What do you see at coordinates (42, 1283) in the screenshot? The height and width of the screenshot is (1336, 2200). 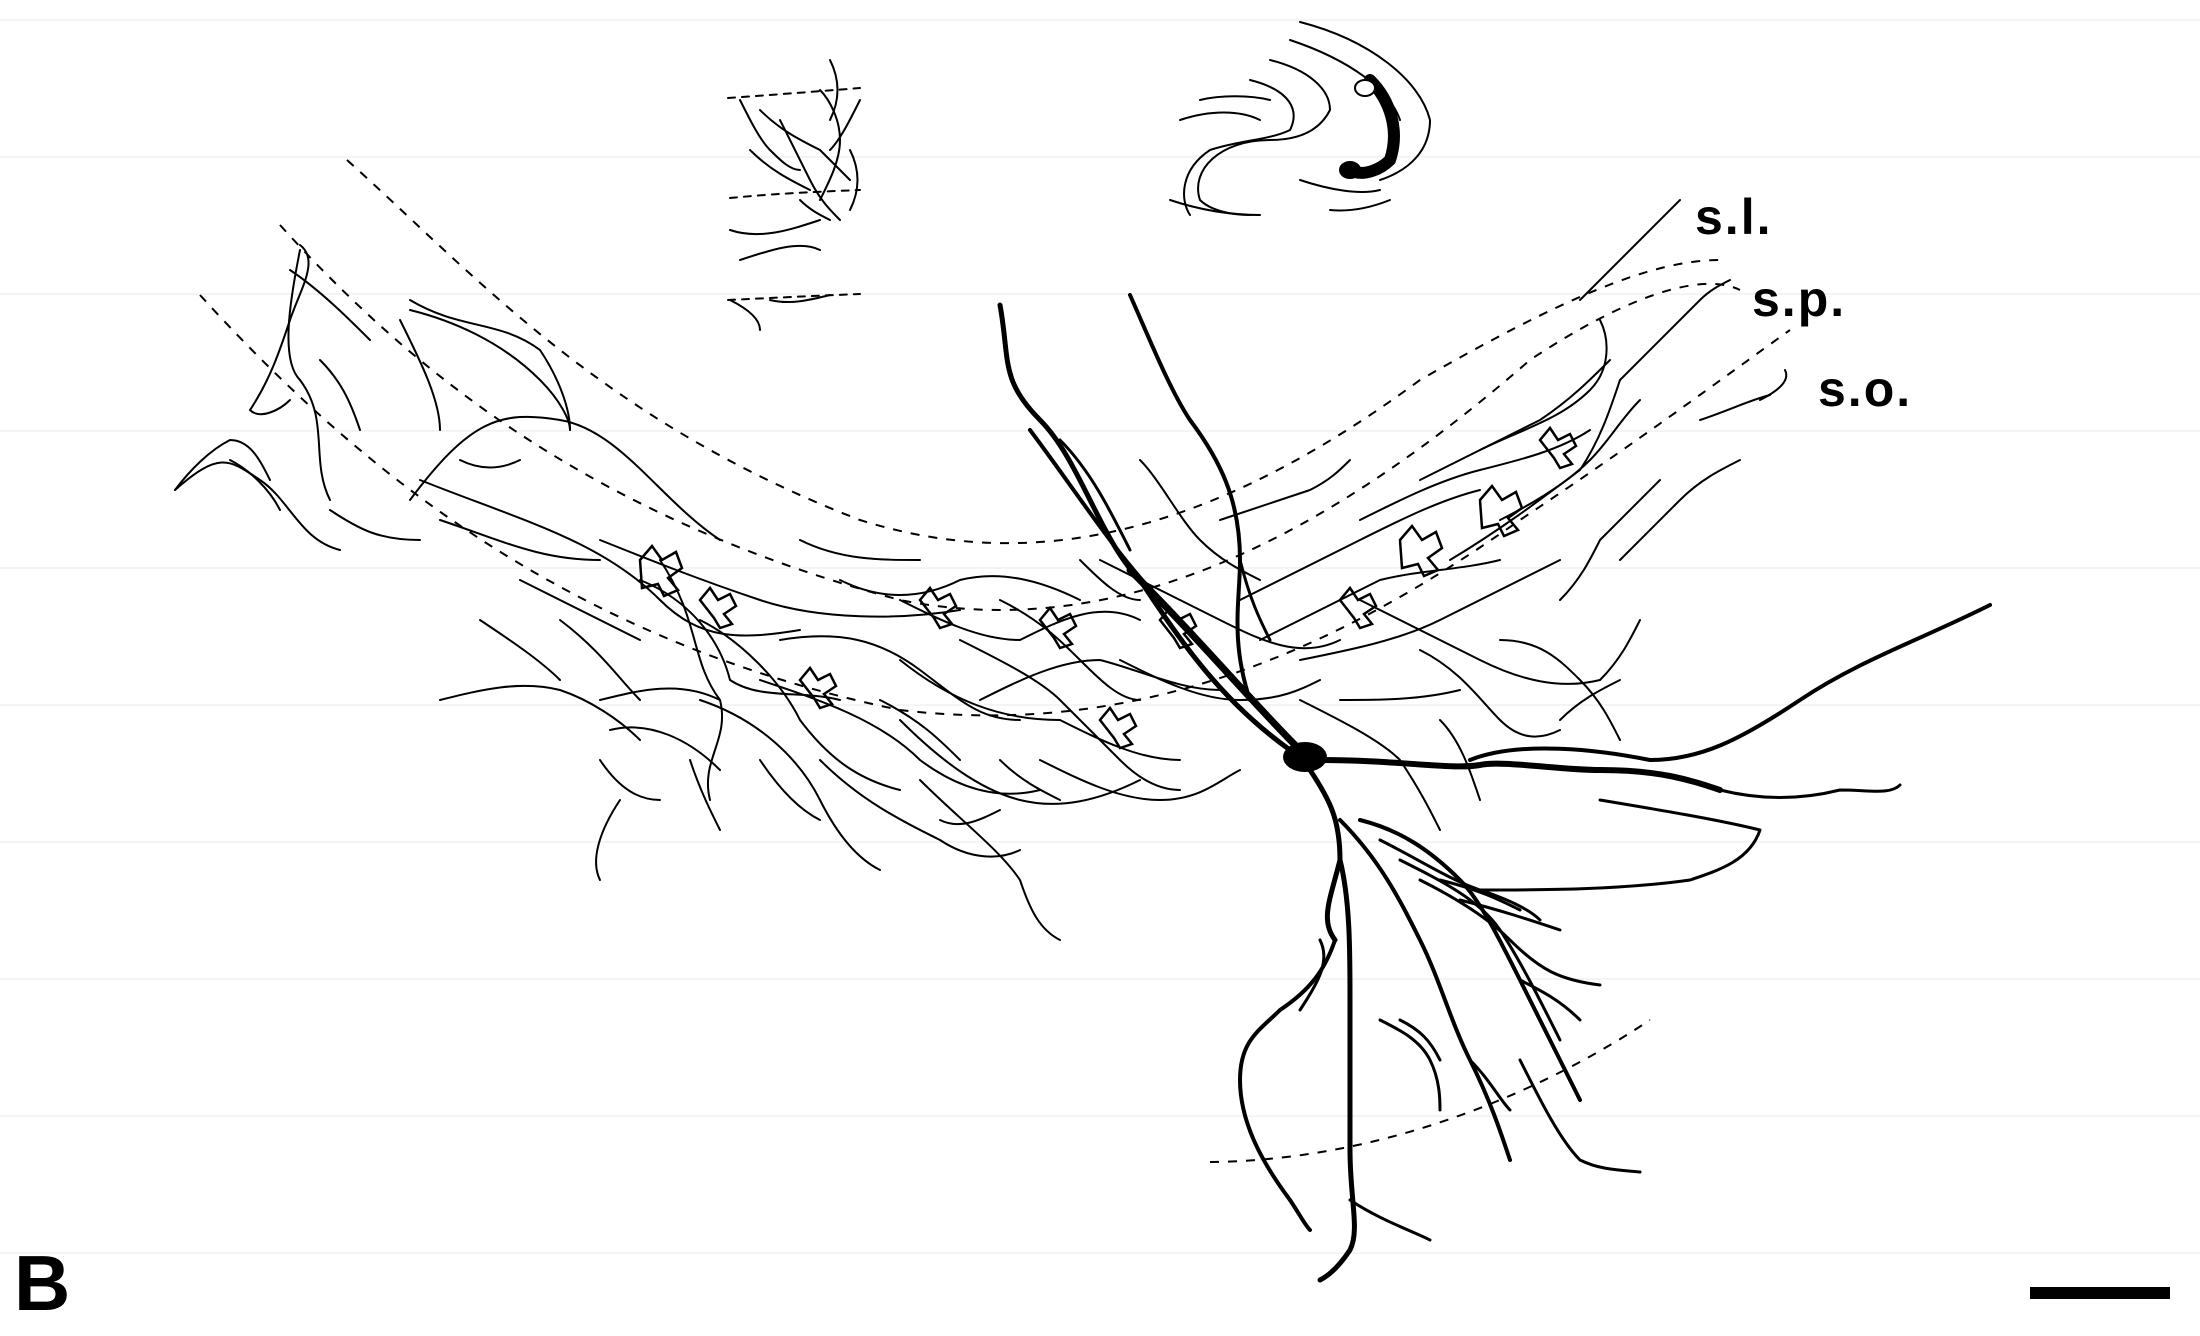 I see `panel-letter: B` at bounding box center [42, 1283].